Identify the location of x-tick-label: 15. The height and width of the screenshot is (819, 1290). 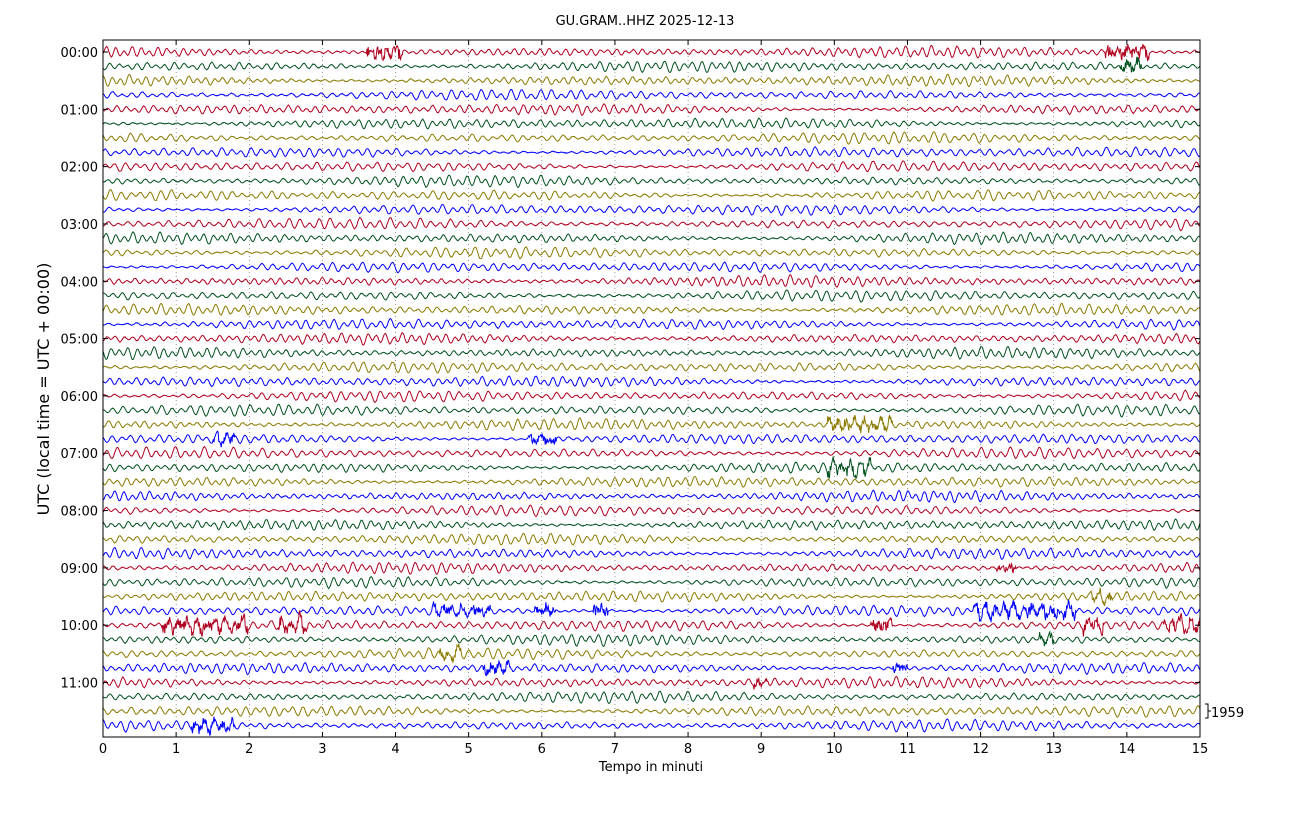
(1200, 749).